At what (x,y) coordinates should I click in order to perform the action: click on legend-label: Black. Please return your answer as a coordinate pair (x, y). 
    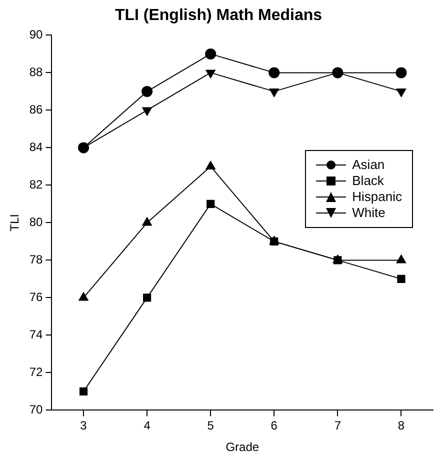
    Looking at the image, I should click on (368, 181).